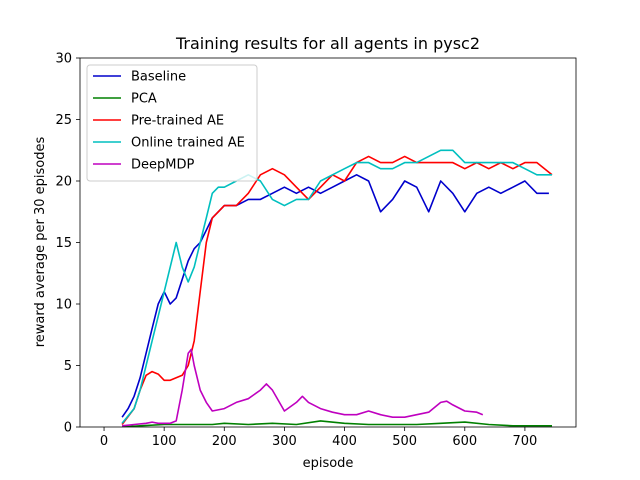  What do you see at coordinates (63, 243) in the screenshot?
I see `y-tick-label: 15` at bounding box center [63, 243].